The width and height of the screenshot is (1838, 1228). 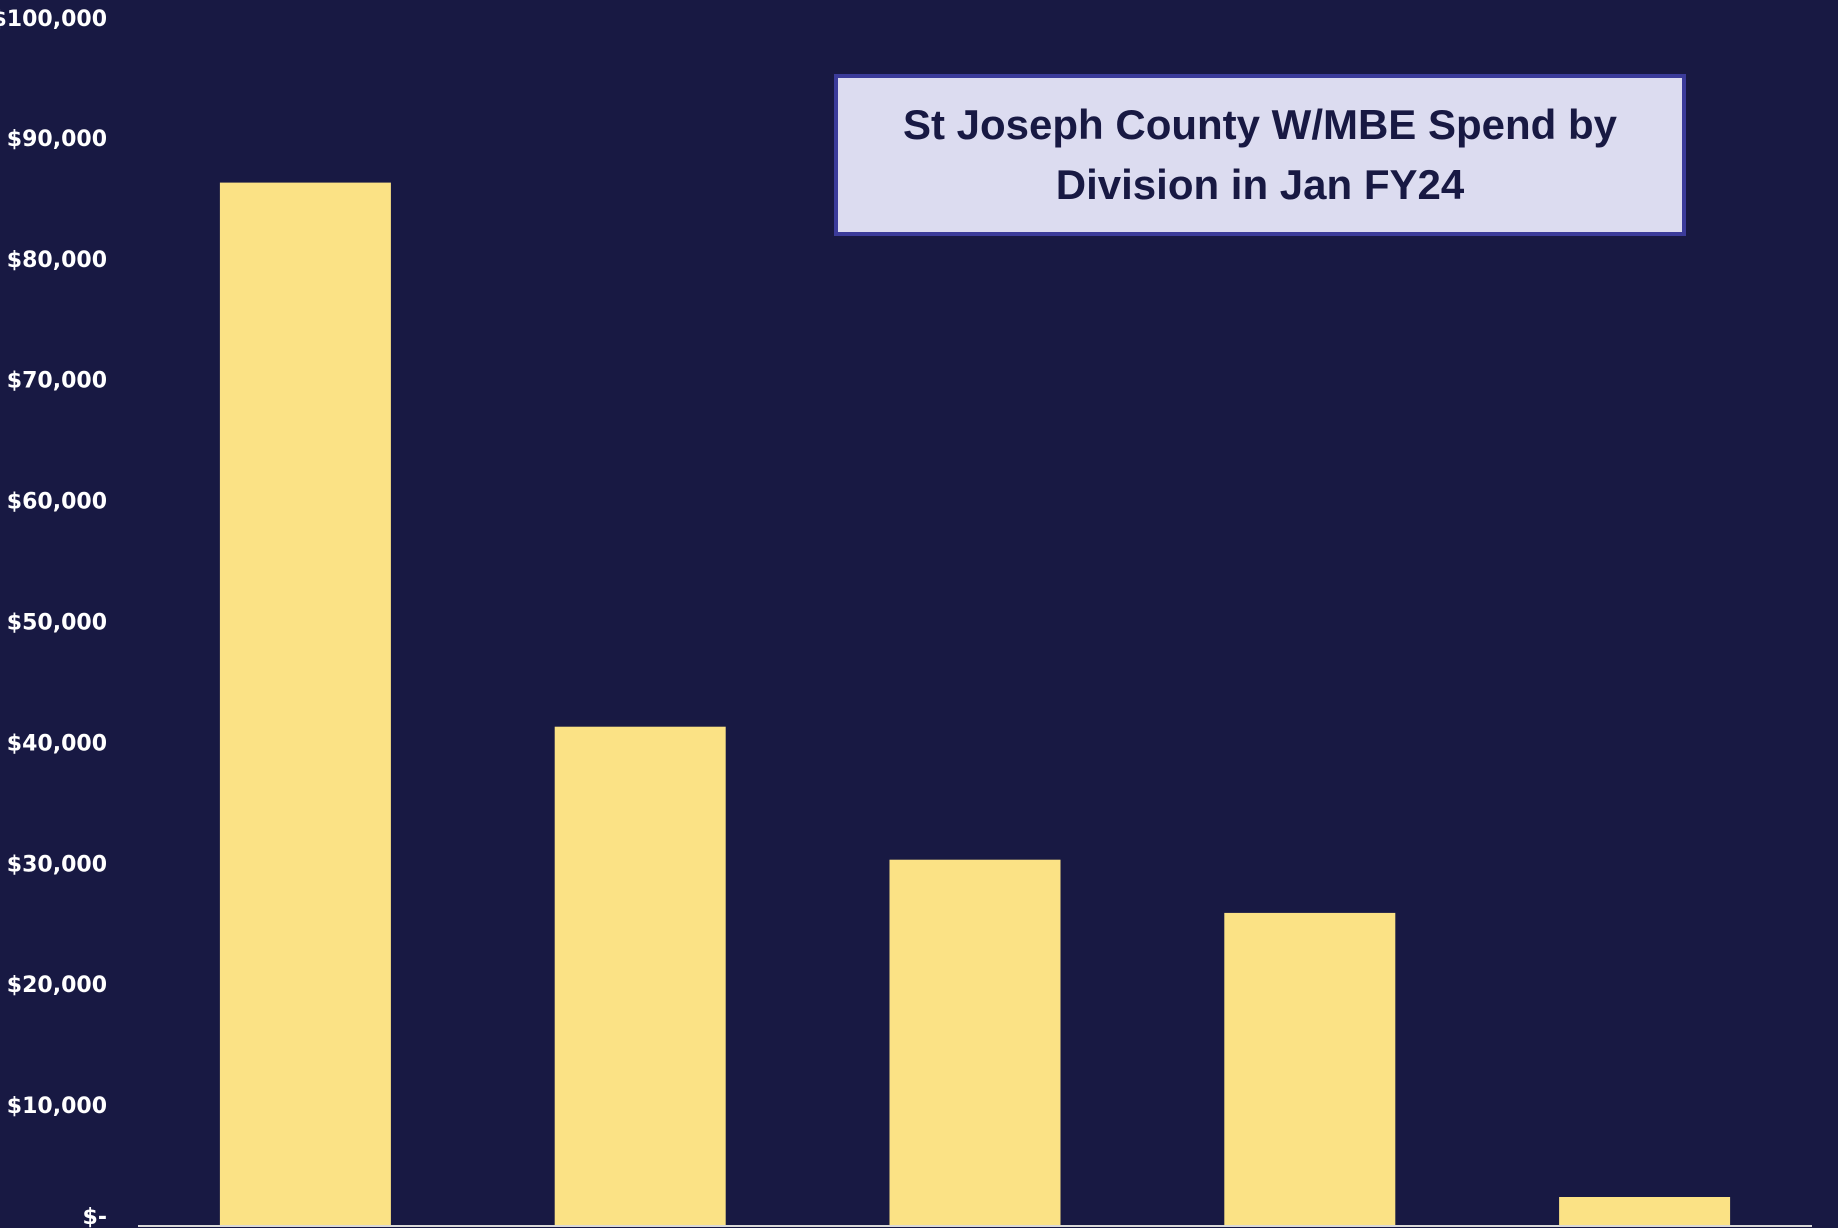 What do you see at coordinates (57, 623) in the screenshot?
I see `y-tick-label: $50,000` at bounding box center [57, 623].